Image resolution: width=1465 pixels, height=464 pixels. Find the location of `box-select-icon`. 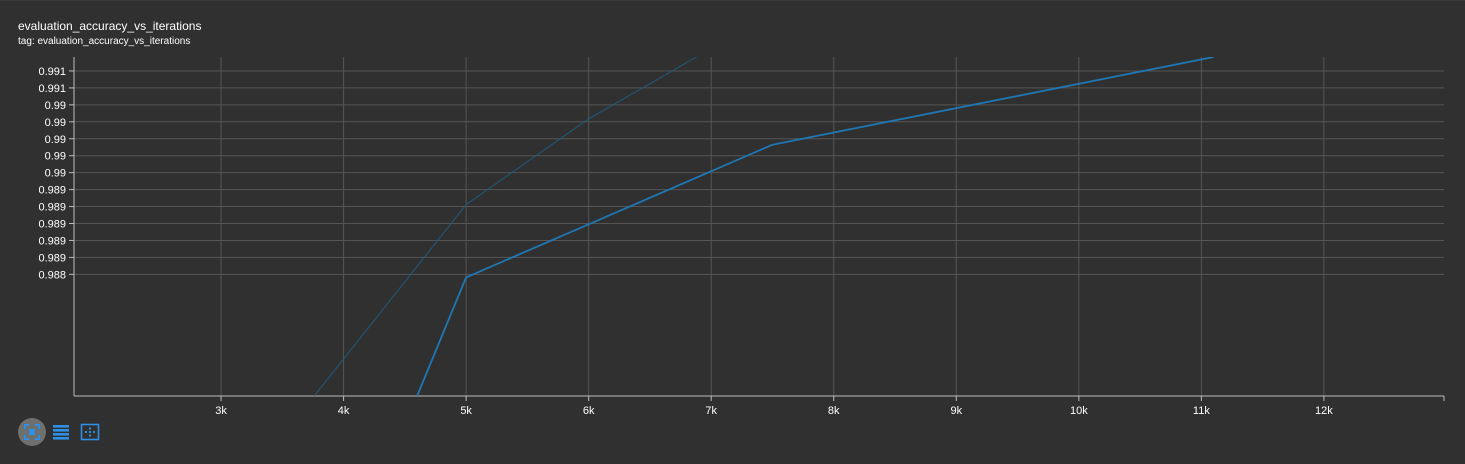

box-select-icon is located at coordinates (90, 432).